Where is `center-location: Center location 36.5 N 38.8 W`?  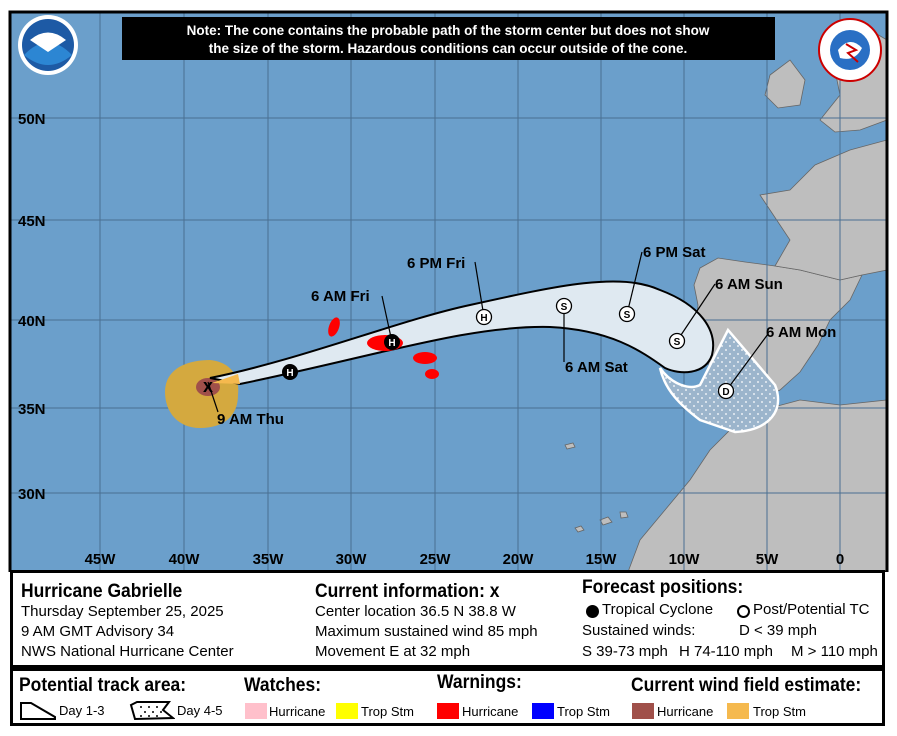 center-location: Center location 36.5 N 38.8 W is located at coordinates (415, 611).